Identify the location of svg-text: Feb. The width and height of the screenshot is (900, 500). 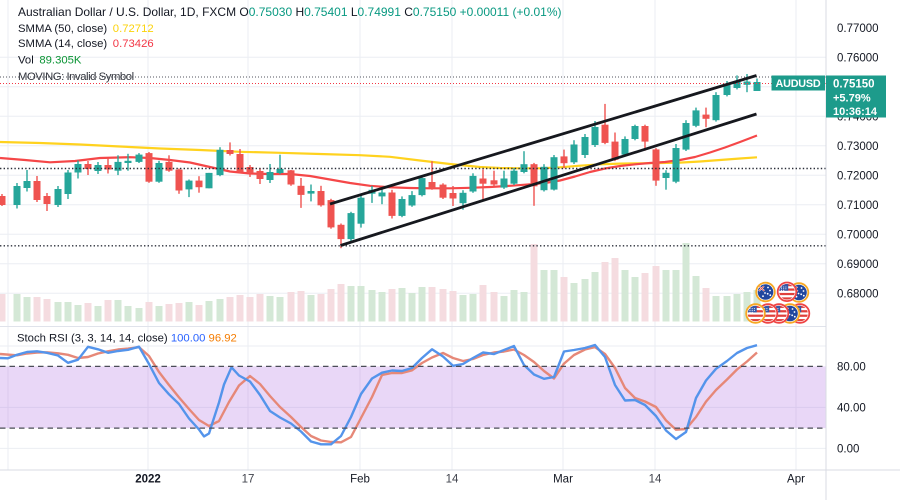
(360, 480).